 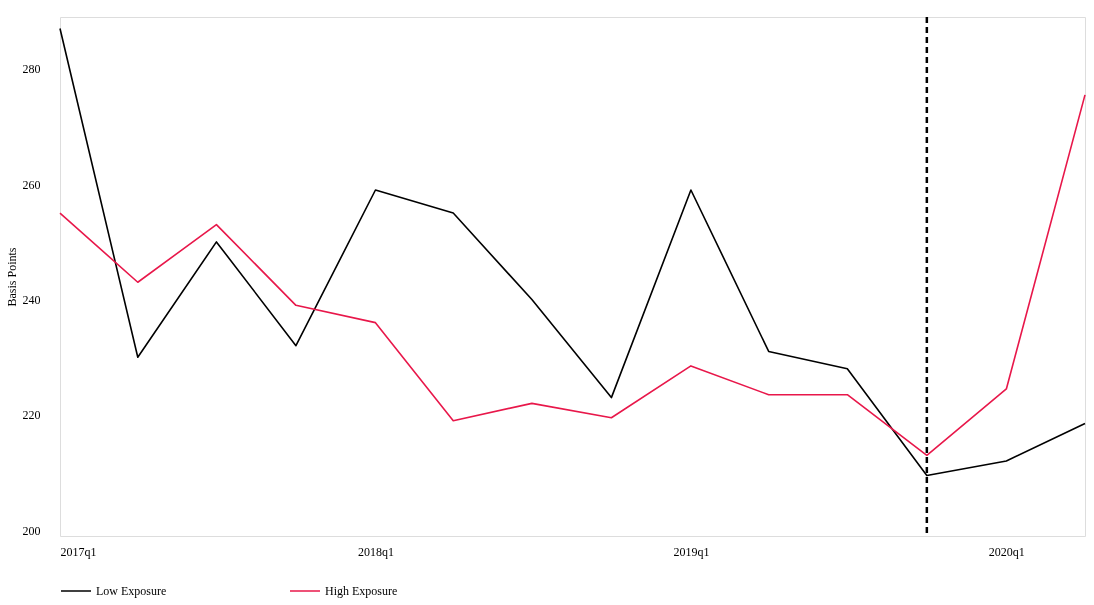 I want to click on x-tick-label: 2017q1, so click(x=78, y=551).